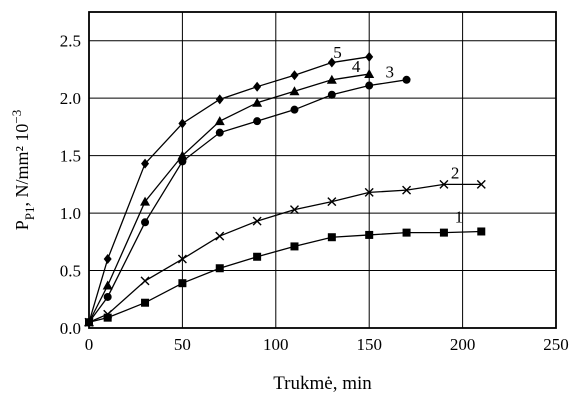 This screenshot has width=579, height=395. What do you see at coordinates (182, 344) in the screenshot?
I see `x-tick-label: 50` at bounding box center [182, 344].